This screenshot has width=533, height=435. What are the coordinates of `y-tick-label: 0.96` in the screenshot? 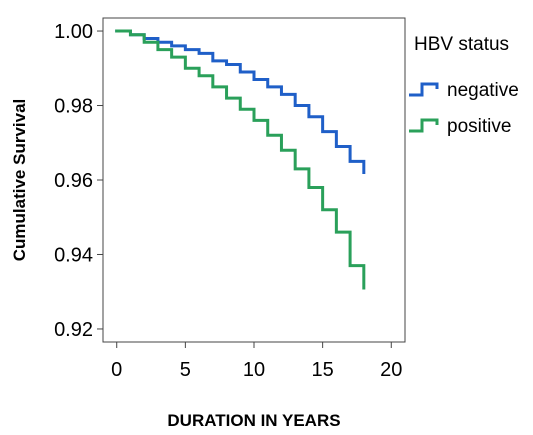 It's located at (73, 181).